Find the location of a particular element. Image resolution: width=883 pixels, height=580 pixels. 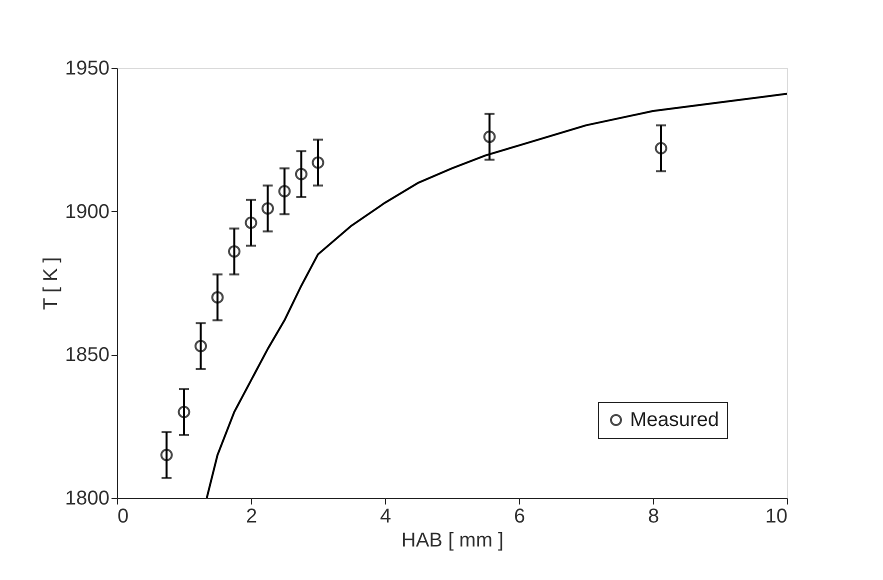

x-tick-label: 2 is located at coordinates (252, 517).